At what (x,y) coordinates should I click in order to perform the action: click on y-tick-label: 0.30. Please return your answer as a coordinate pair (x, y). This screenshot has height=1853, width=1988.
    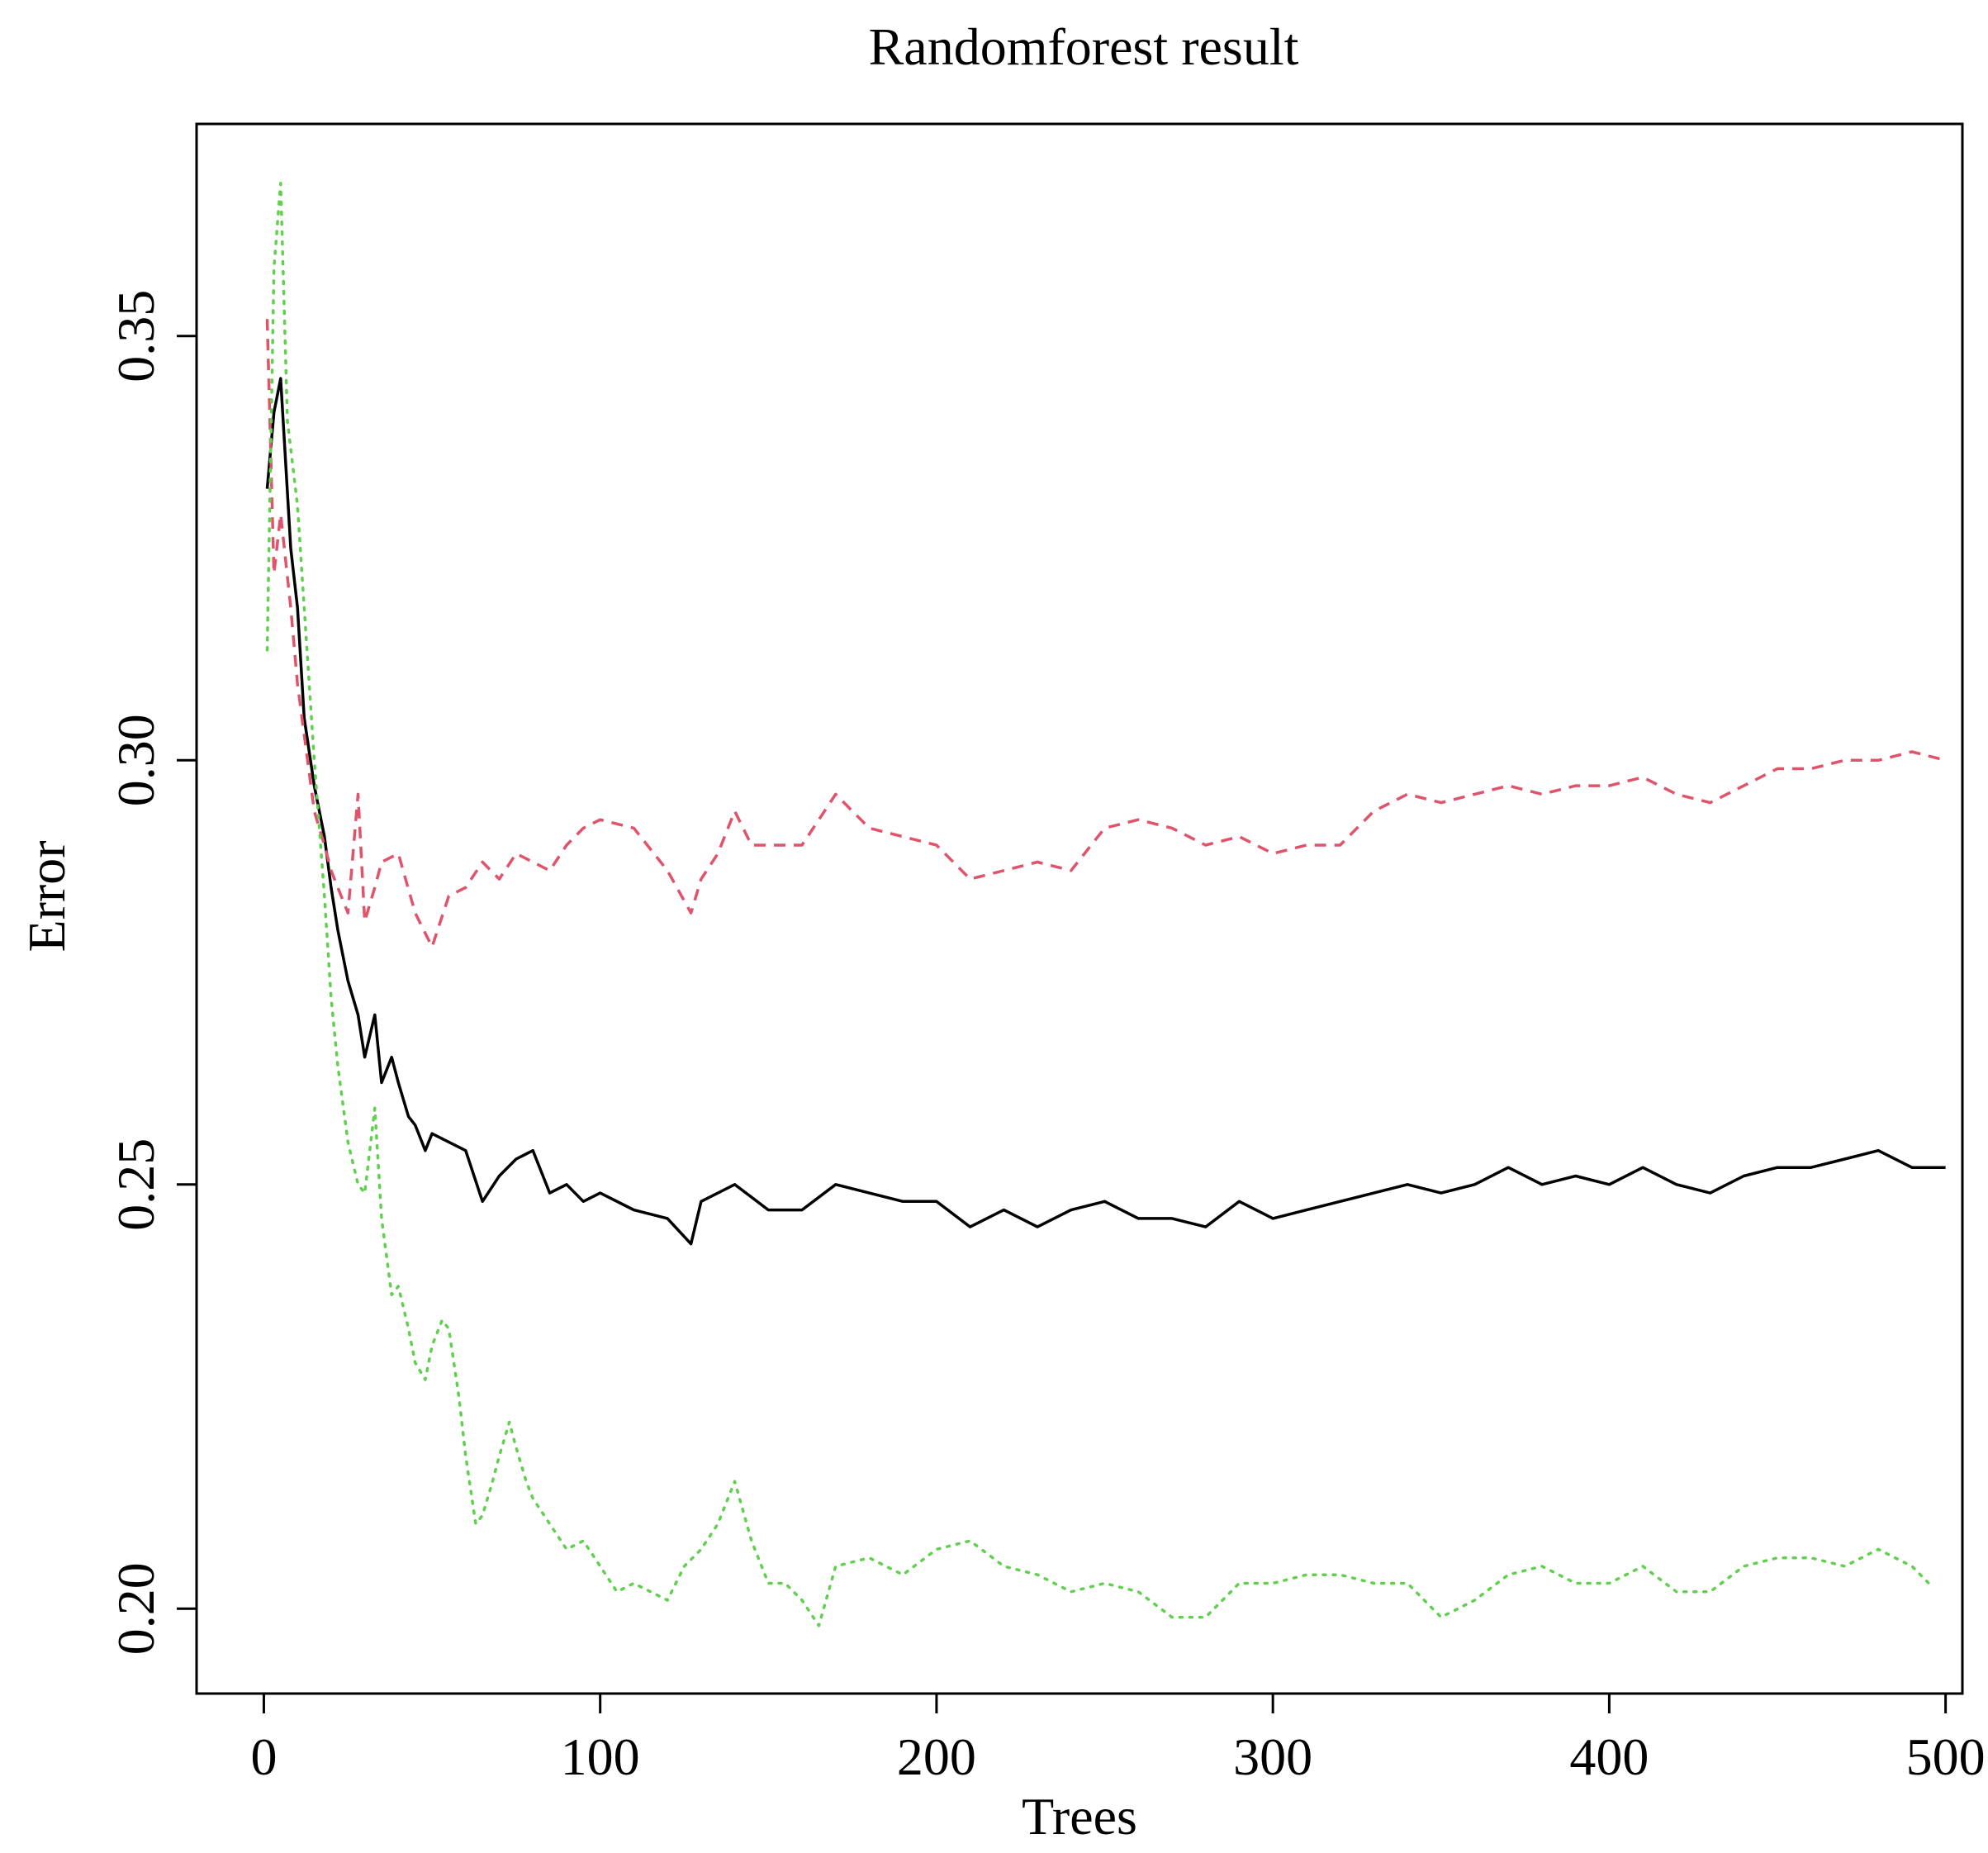
    Looking at the image, I should click on (136, 760).